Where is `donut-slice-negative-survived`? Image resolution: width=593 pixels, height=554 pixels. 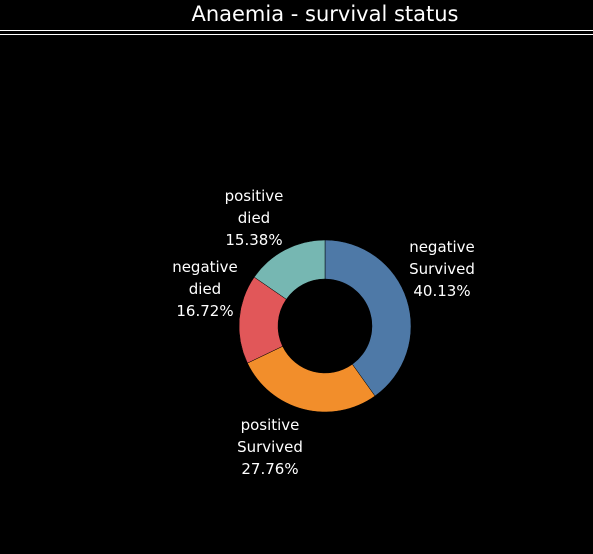 donut-slice-negative-survived is located at coordinates (368, 318).